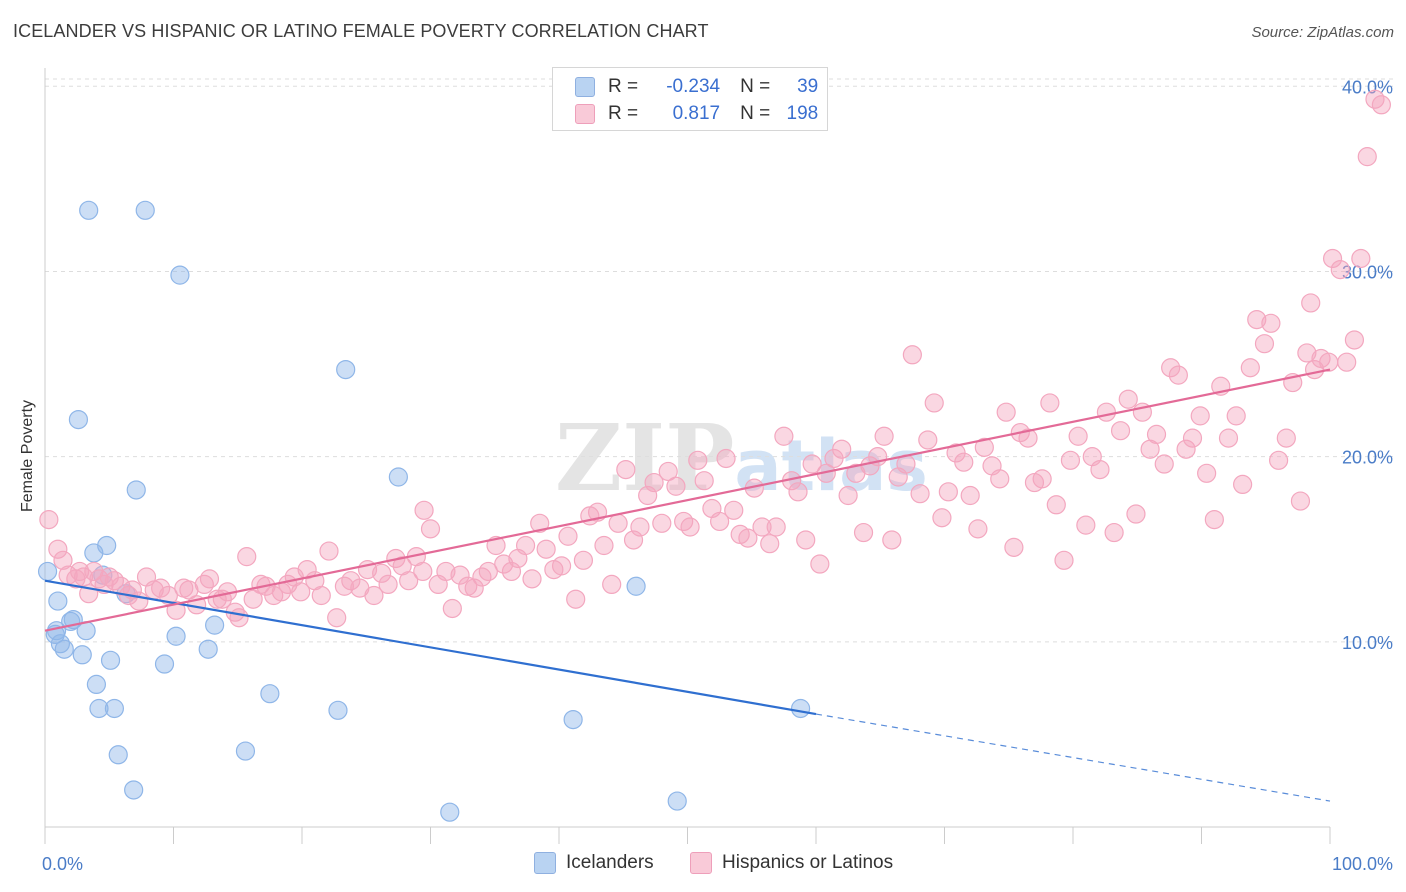  What do you see at coordinates (585, 114) in the screenshot?
I see `legend-swatch-hispanics` at bounding box center [585, 114].